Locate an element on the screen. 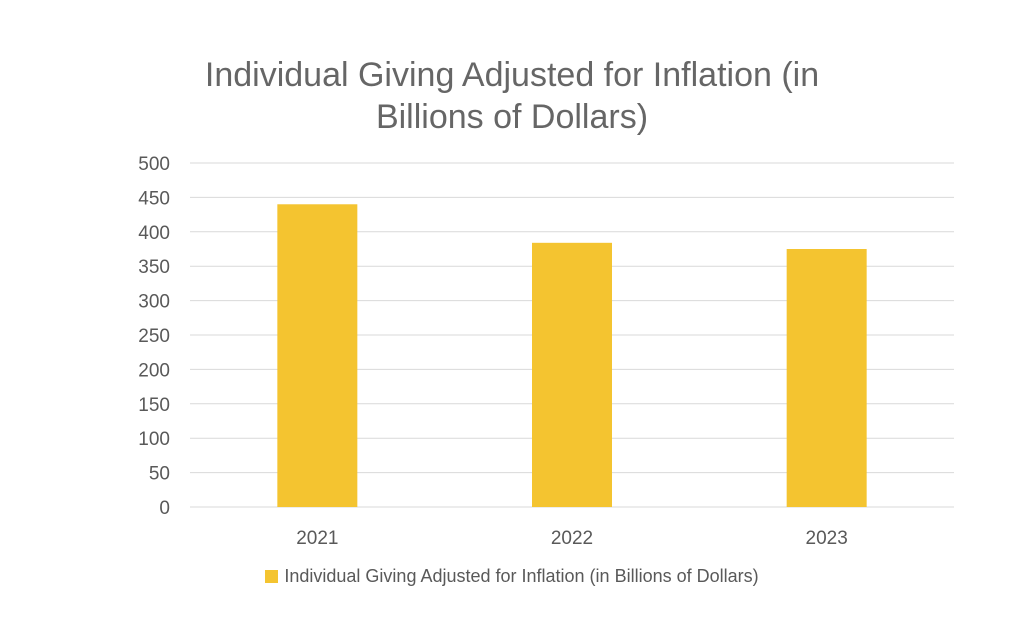 This screenshot has height=629, width=1024. y-tick-label: 200 is located at coordinates (154, 370).